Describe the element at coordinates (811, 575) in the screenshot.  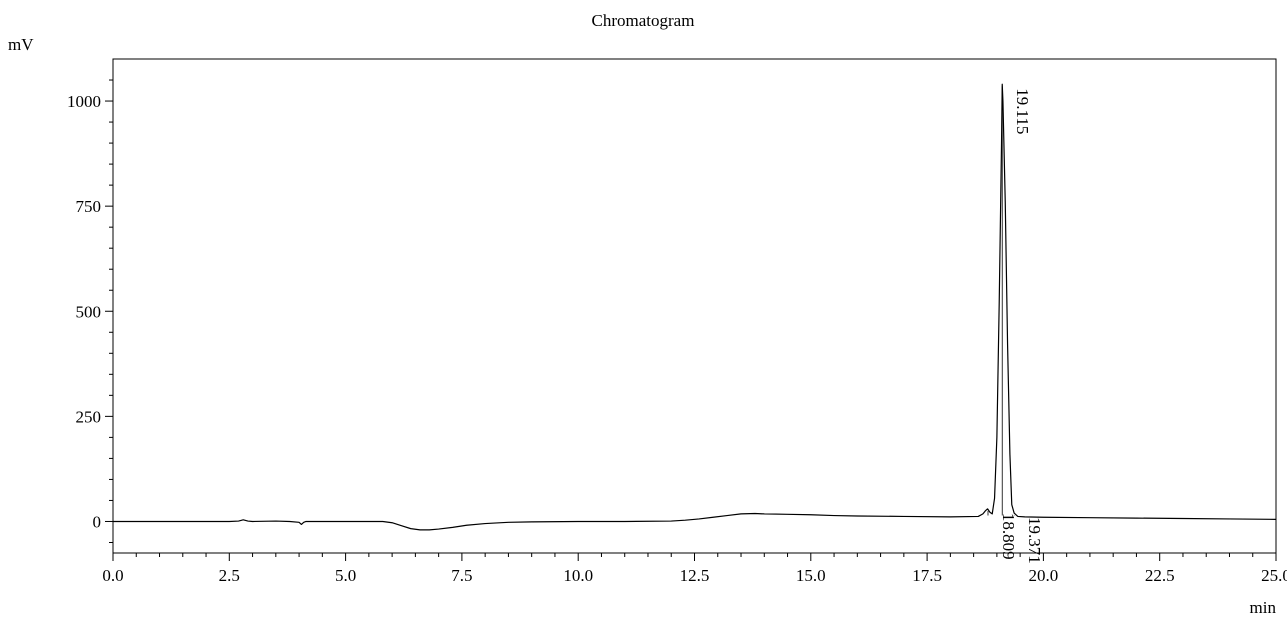
I see `x-tick-label: 15.0` at that location.